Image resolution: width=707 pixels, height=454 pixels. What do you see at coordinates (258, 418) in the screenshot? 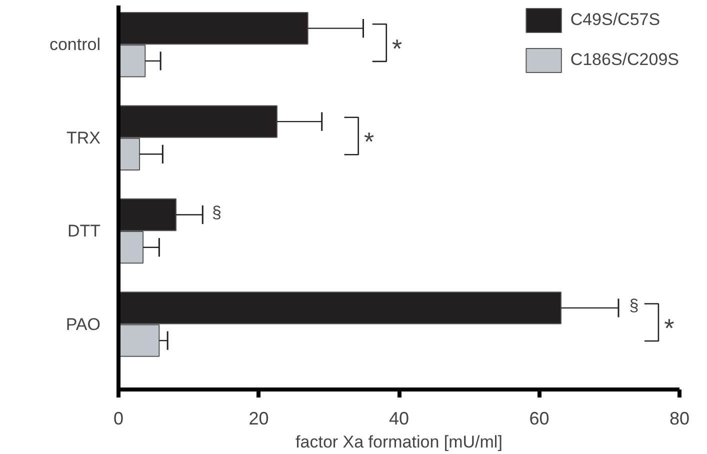
I see `x-tick-label: 20` at bounding box center [258, 418].